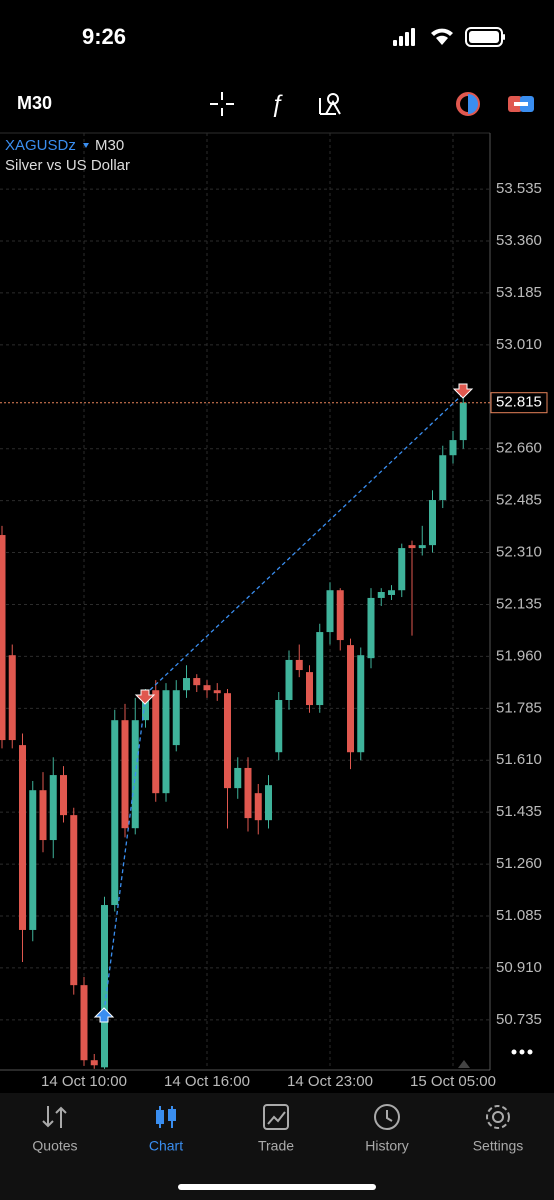  Describe the element at coordinates (519, 292) in the screenshot. I see `y-tick-label: 53.185` at that location.